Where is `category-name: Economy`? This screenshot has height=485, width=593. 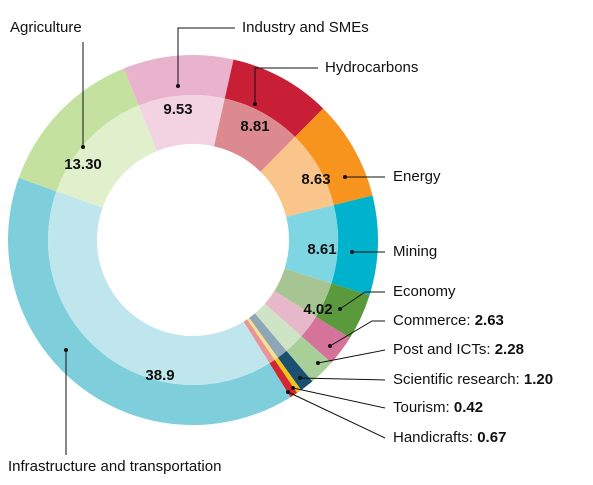
category-name: Economy is located at coordinates (424, 291).